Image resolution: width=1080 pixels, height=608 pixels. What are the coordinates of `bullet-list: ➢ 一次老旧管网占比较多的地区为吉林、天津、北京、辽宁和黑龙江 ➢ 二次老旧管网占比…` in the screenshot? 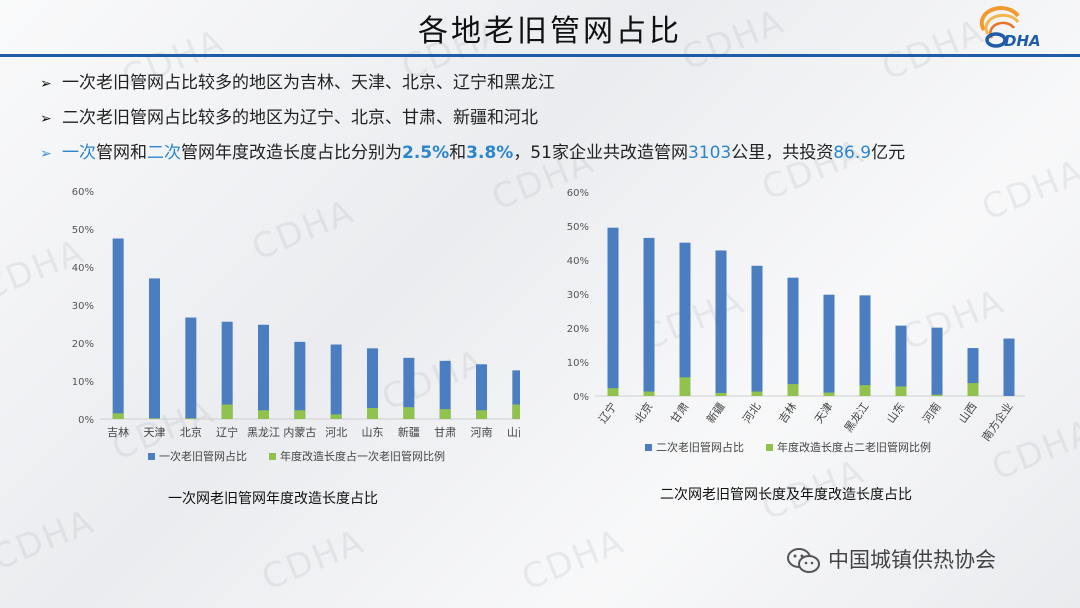 It's located at (472, 118).